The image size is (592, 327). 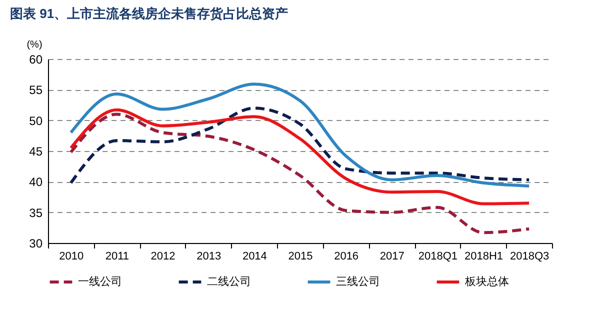 What do you see at coordinates (254, 256) in the screenshot?
I see `x-tick-label: 2014` at bounding box center [254, 256].